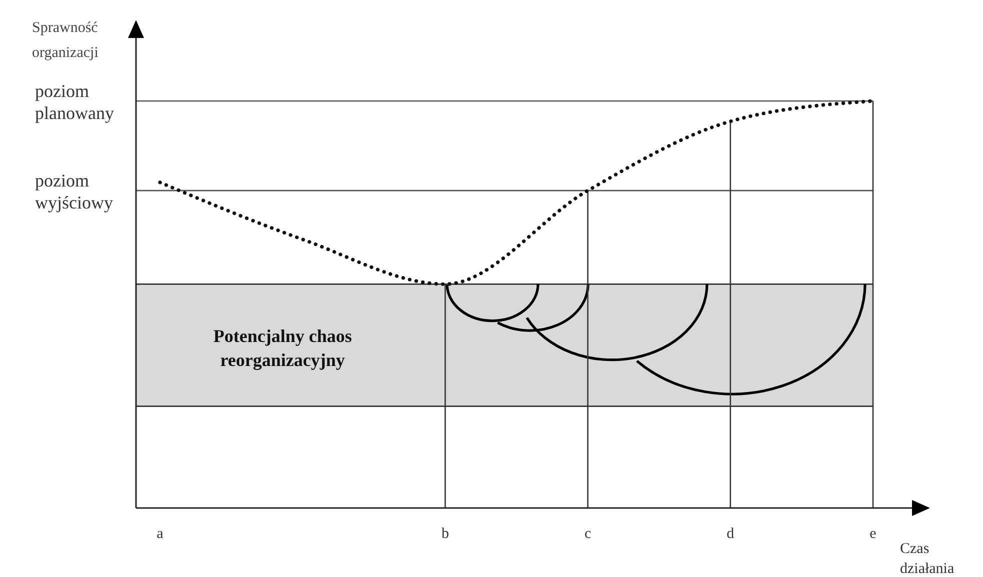 The width and height of the screenshot is (983, 577). Describe the element at coordinates (445, 534) in the screenshot. I see `x-tick-label: b` at that location.